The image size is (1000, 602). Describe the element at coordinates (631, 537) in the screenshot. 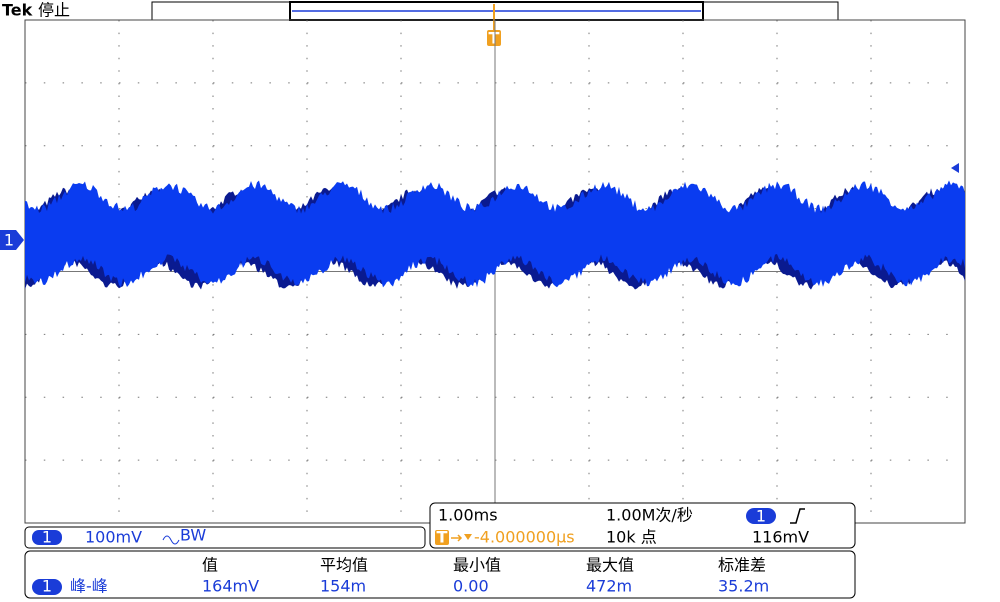

I see `record-length: 10k 点` at that location.